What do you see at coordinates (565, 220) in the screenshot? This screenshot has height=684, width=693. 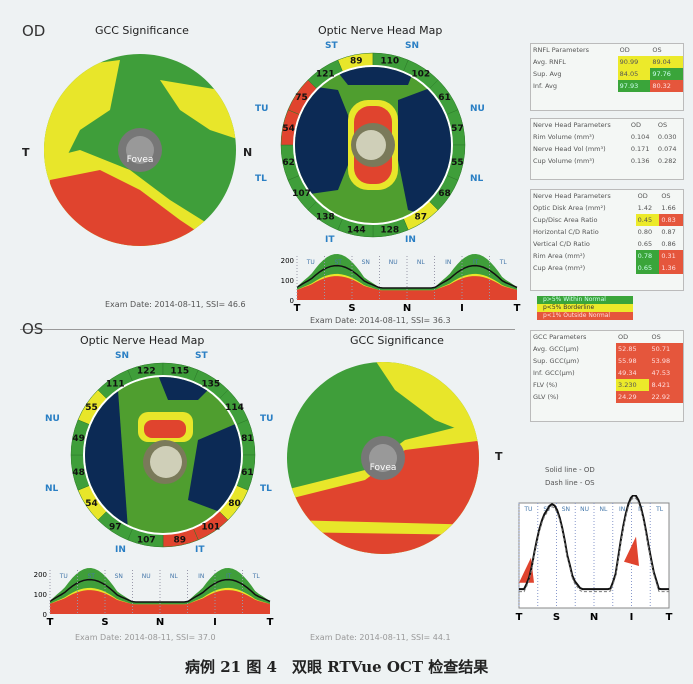 I see `row-label: Cup/Disc Area Ratio` at bounding box center [565, 220].